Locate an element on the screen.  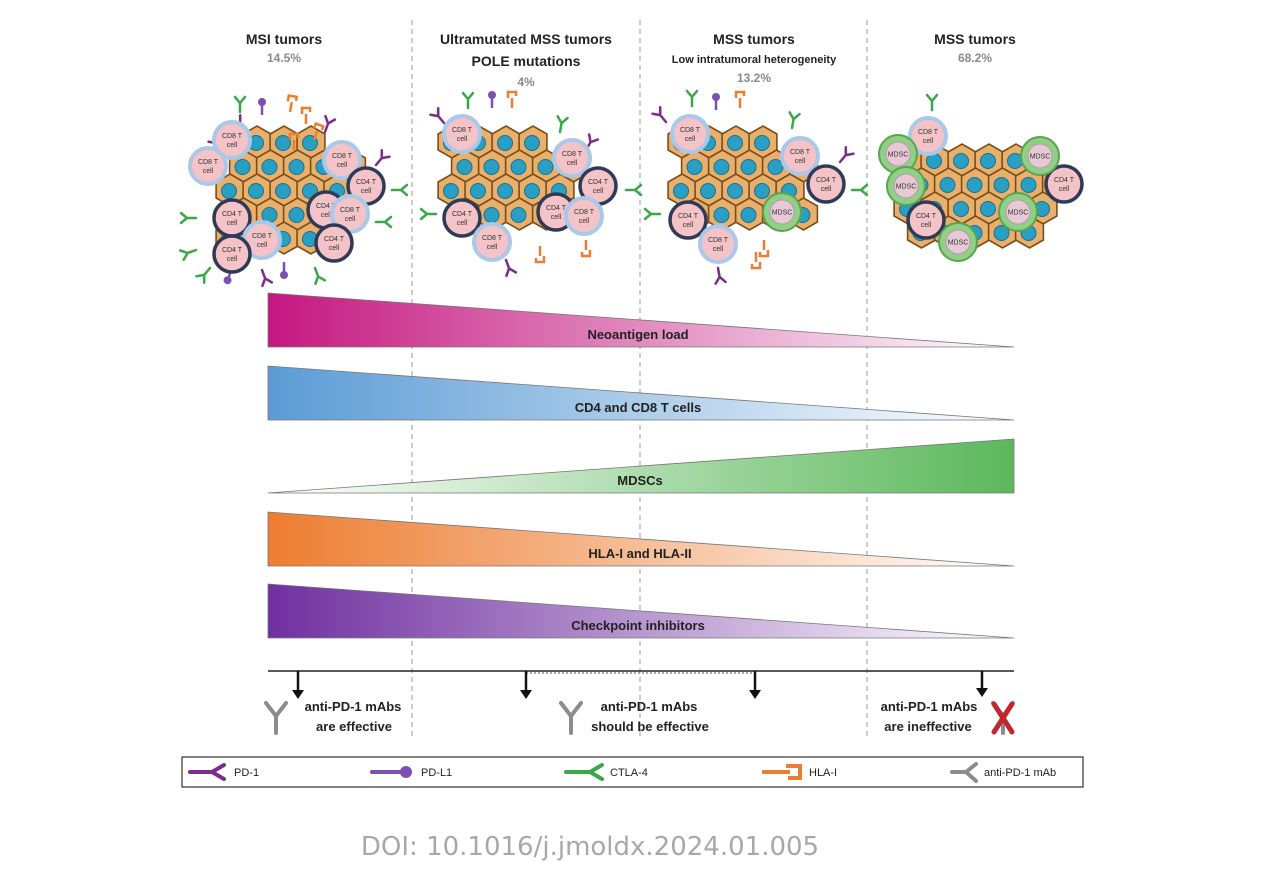
bar-label-t-cells: CD4 and CD8 T cells is located at coordinates (638, 407).